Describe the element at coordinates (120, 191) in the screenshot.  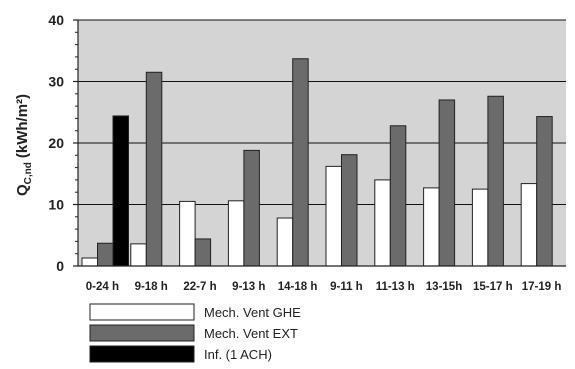
I see `bar-inf-1-ach` at that location.